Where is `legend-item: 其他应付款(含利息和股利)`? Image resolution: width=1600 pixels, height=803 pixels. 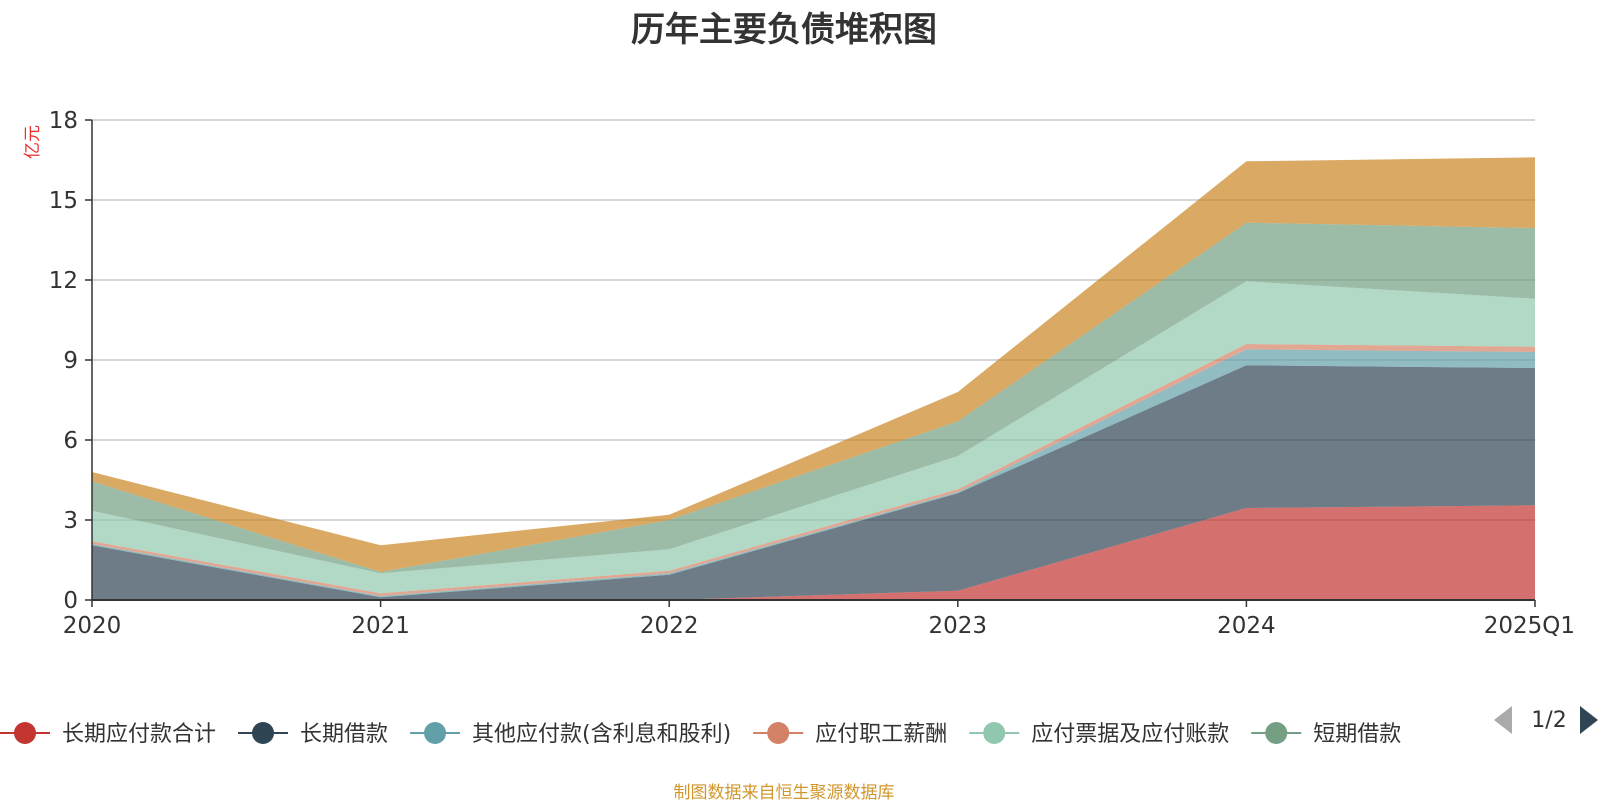
legend-item: 其他应付款(含利息和股利) is located at coordinates (570, 734).